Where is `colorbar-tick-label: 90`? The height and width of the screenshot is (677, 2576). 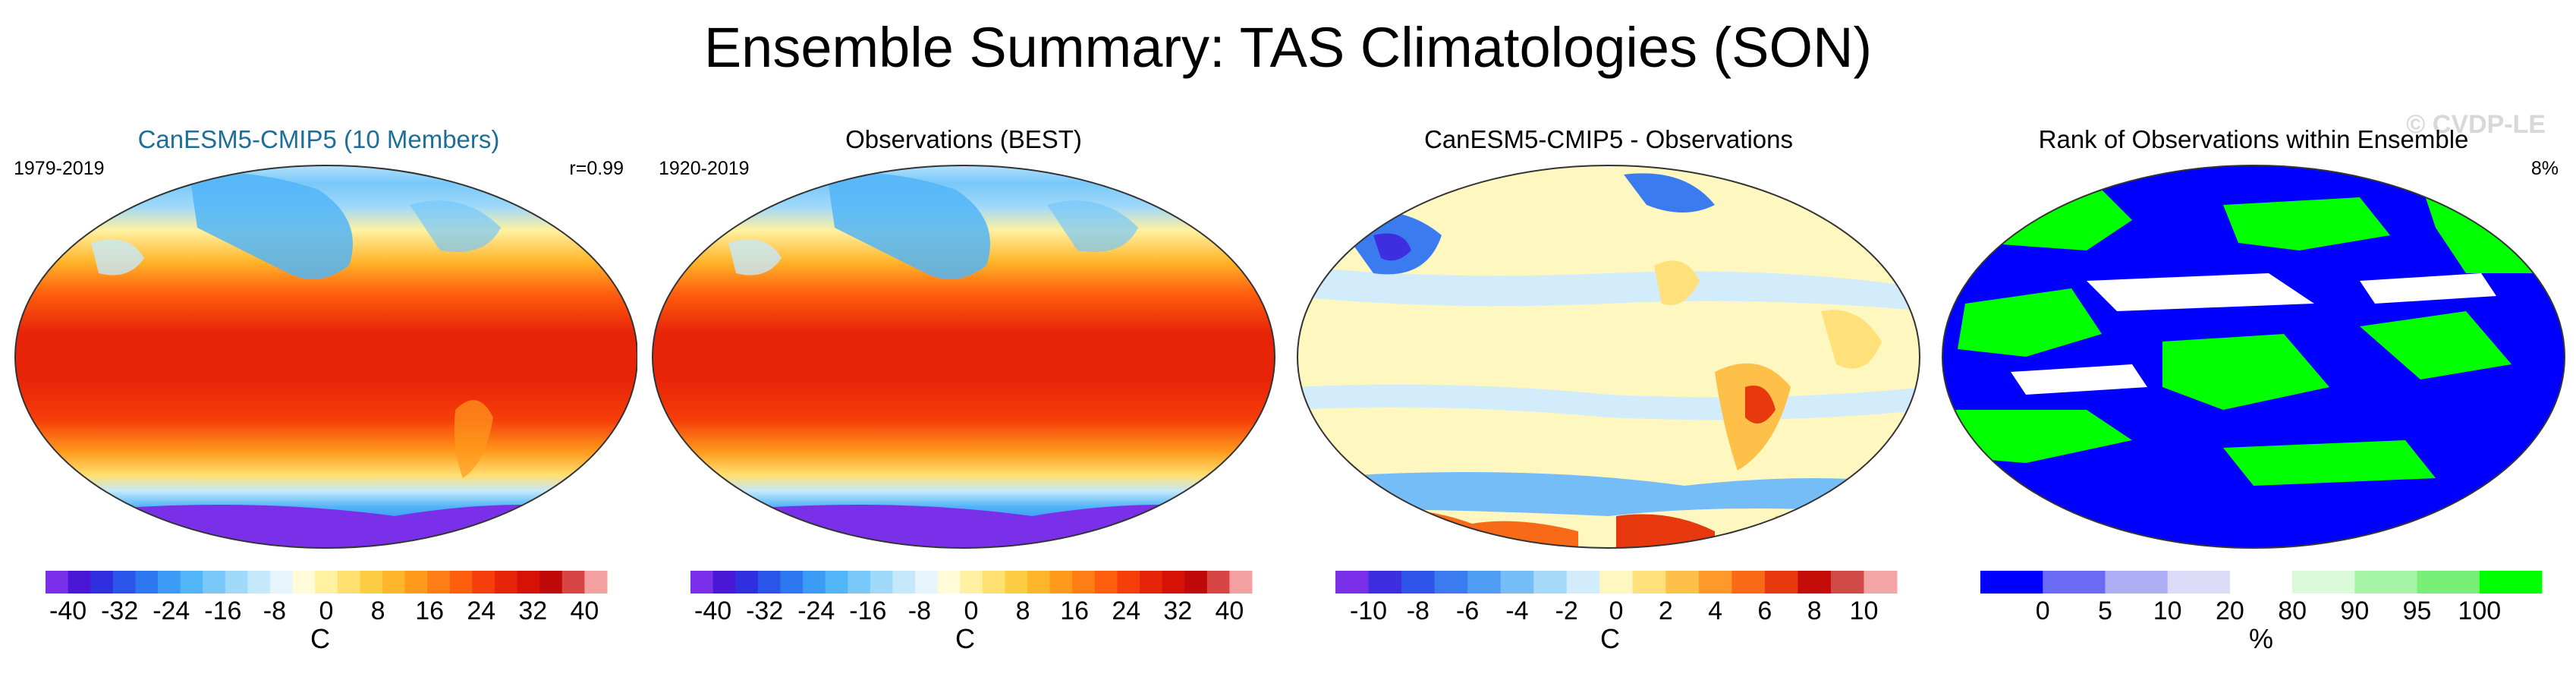
colorbar-tick-label: 90 is located at coordinates (2354, 611).